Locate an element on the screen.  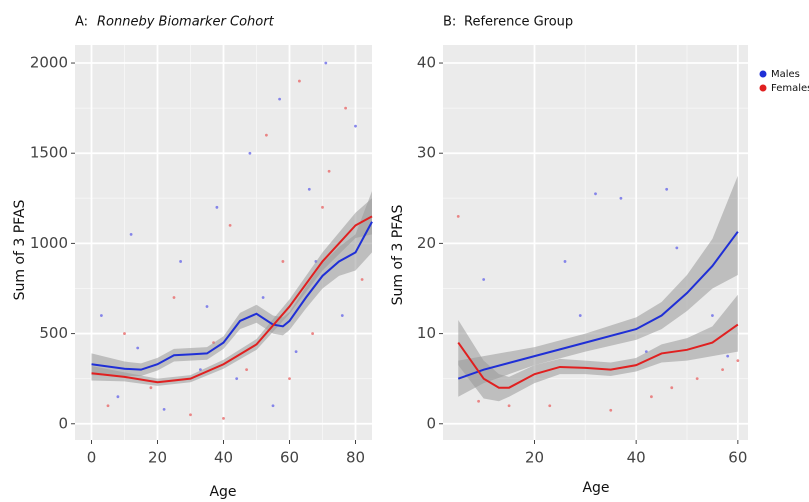
confidence-band is located at coordinates (598, 348).